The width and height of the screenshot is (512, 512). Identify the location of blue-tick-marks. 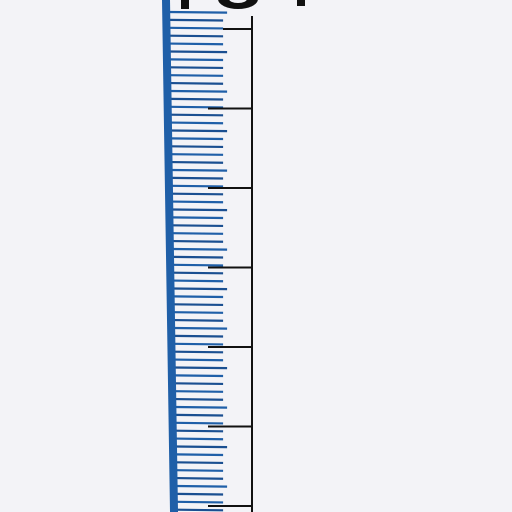
(198, 261).